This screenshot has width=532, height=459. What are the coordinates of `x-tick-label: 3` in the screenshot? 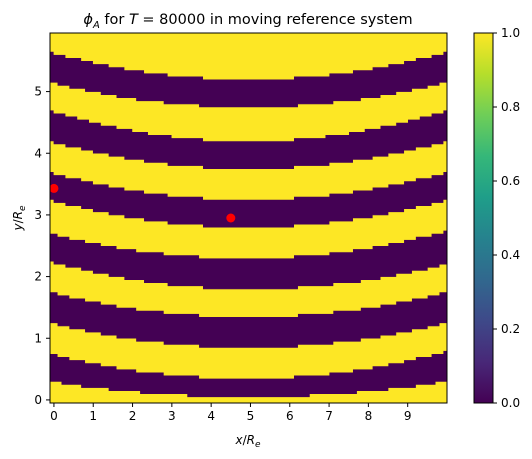 It's located at (172, 416).